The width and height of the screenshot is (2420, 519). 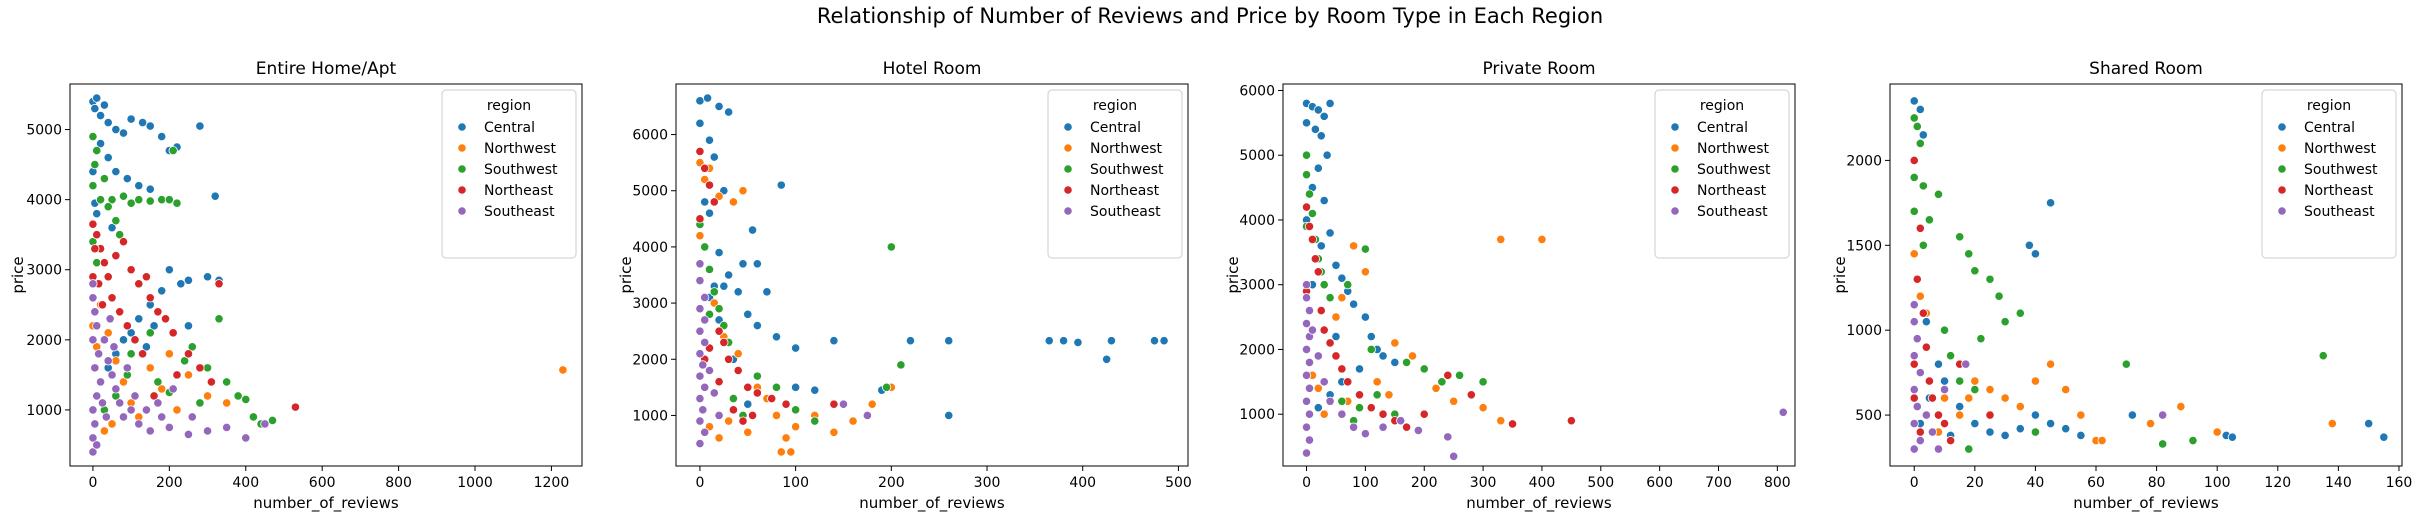 I want to click on legend-label-southwest: Southwest, so click(x=1127, y=170).